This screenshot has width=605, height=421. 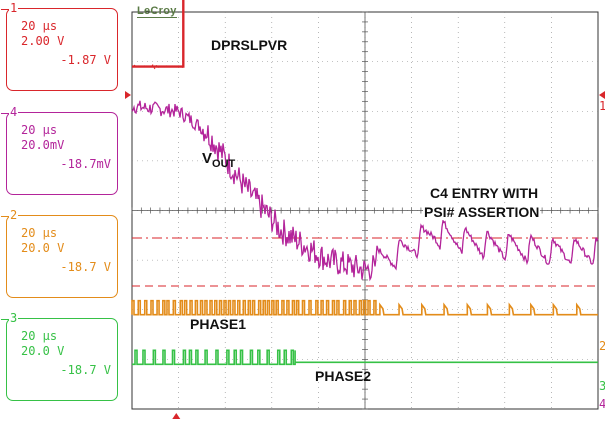 I want to click on channel-edge-marker: 4, so click(x=602, y=404).